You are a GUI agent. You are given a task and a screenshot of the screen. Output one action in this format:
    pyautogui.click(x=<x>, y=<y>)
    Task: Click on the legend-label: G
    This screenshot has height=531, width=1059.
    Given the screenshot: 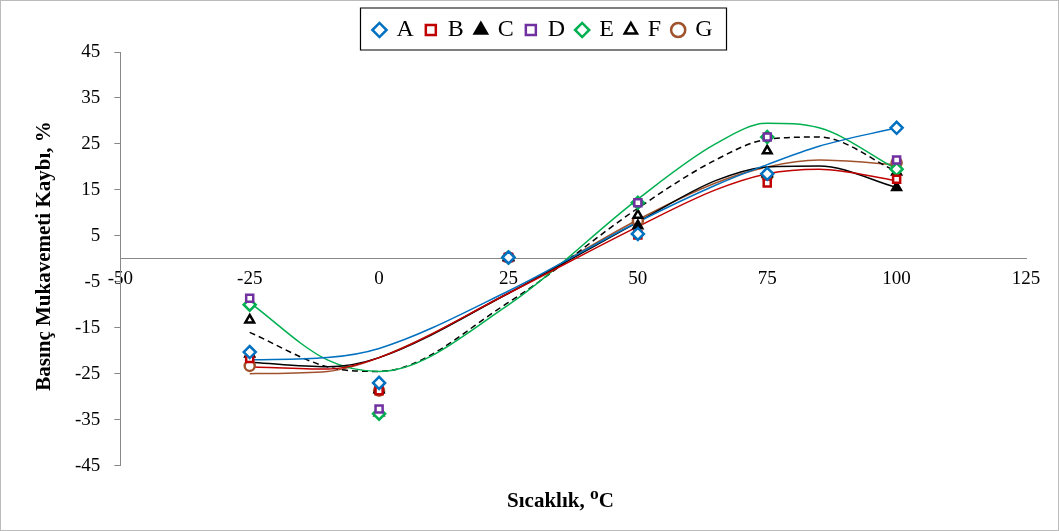 What is the action you would take?
    pyautogui.click(x=704, y=28)
    